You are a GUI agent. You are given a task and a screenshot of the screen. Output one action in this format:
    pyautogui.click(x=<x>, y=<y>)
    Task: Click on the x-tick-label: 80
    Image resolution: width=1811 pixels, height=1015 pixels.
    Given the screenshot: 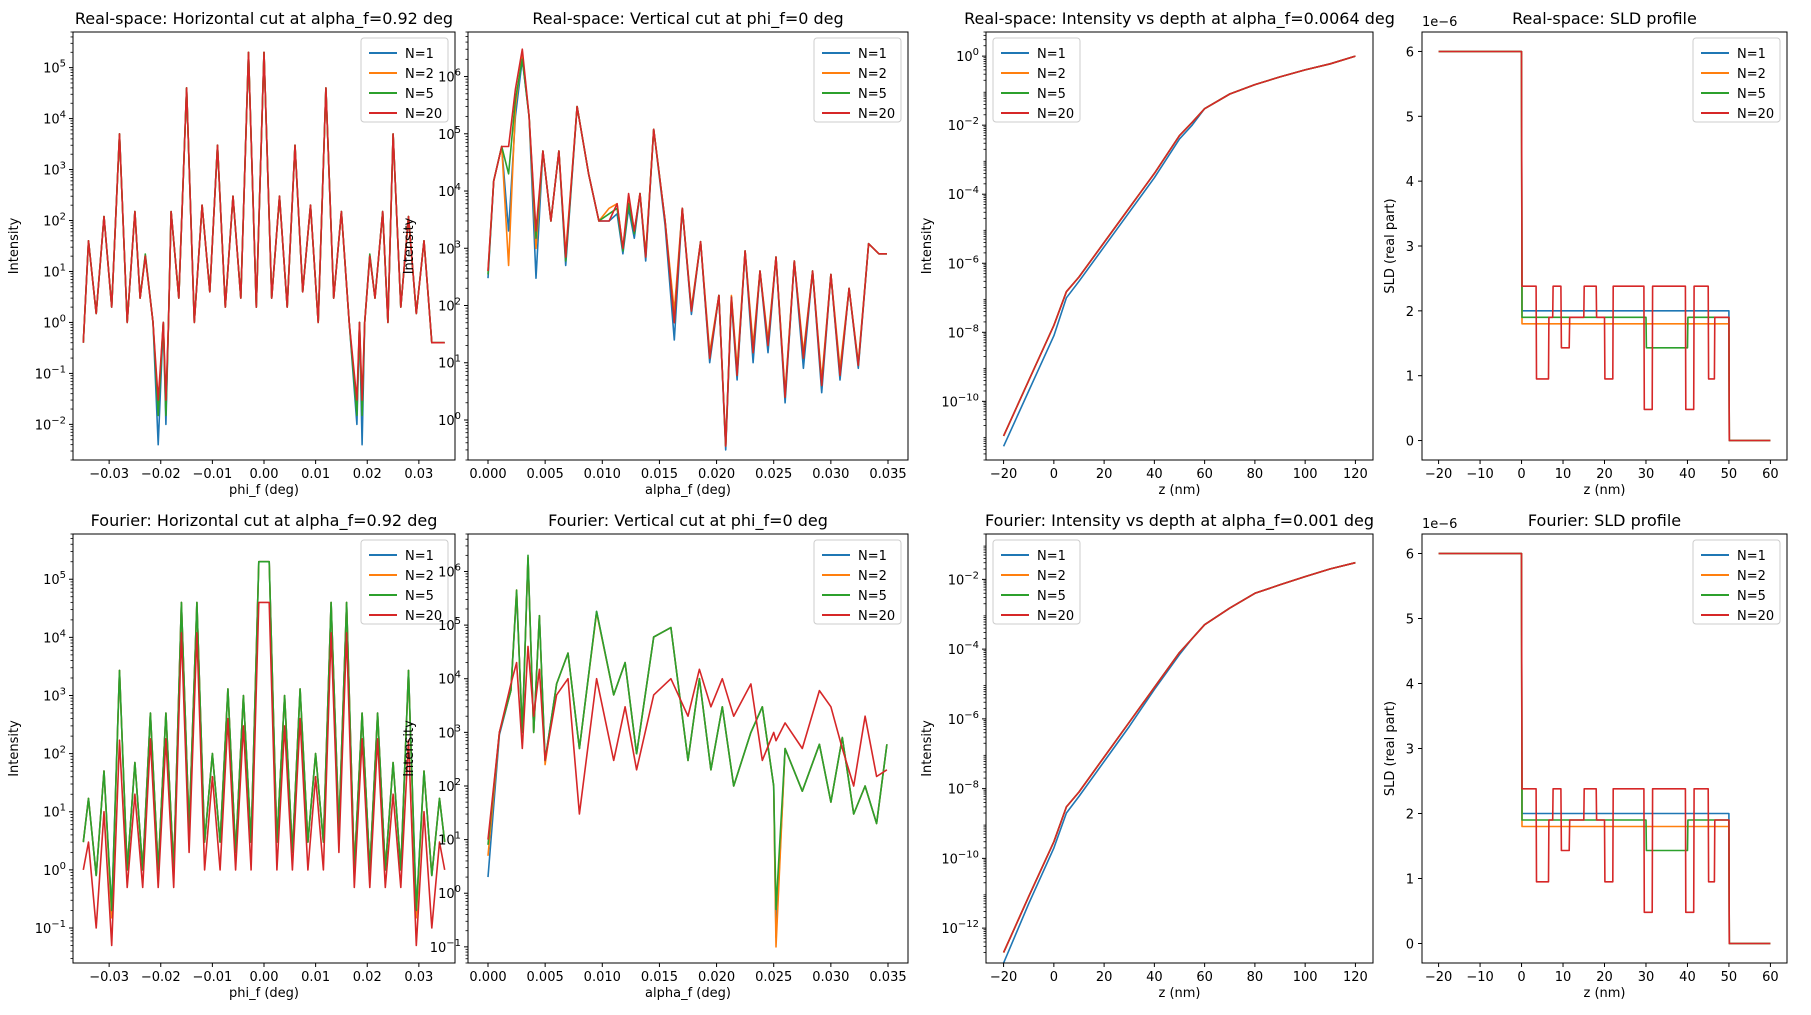 What is the action you would take?
    pyautogui.click(x=1255, y=977)
    